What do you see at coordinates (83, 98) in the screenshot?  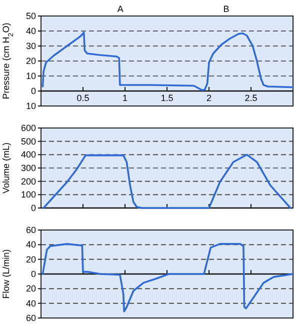 I see `x-tick-label: 0.5` at bounding box center [83, 98].